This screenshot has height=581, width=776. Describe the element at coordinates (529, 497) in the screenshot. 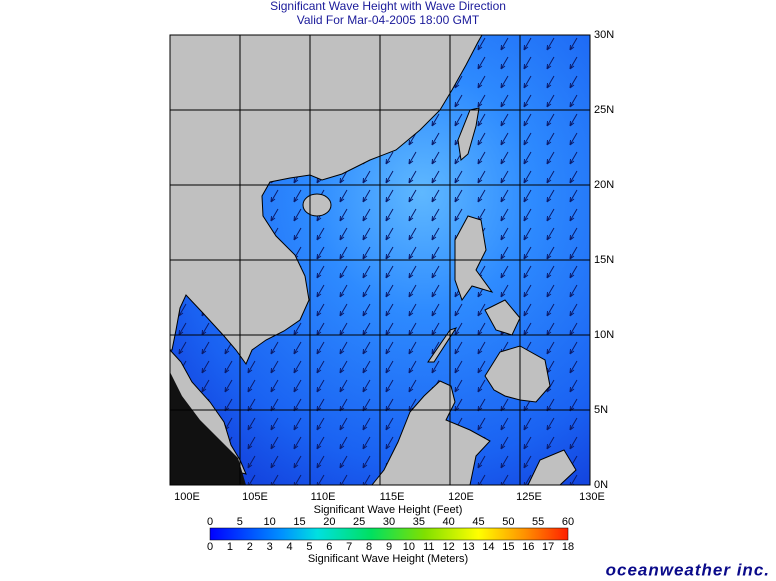

I see `lon-label: 125E` at that location.